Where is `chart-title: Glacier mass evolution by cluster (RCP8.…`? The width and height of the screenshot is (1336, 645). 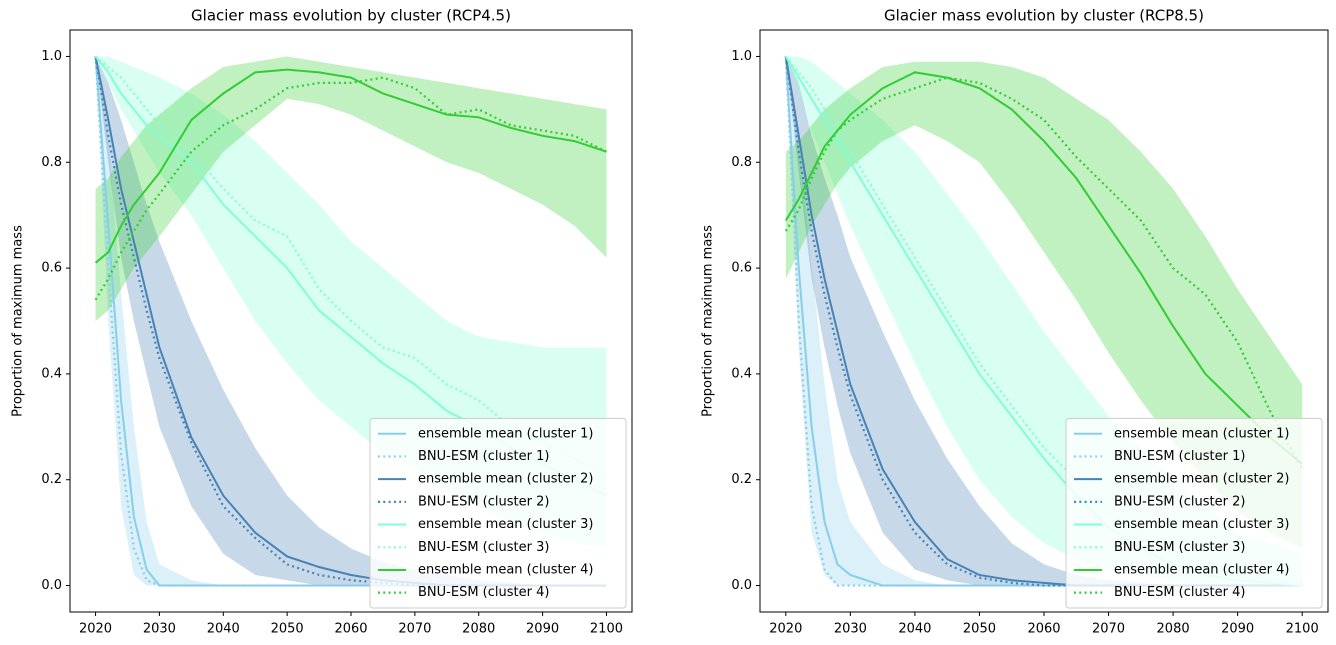 chart-title: Glacier mass evolution by cluster (RCP8.… is located at coordinates (1044, 16).